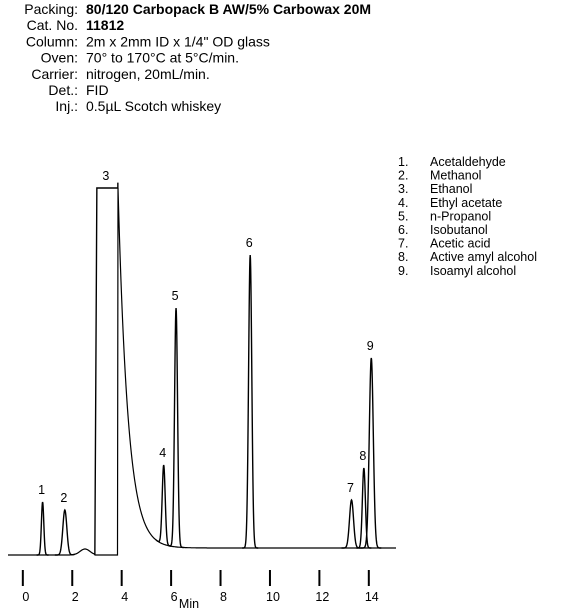 The height and width of the screenshot is (611, 571). What do you see at coordinates (105, 176) in the screenshot?
I see `peak-label: 3` at bounding box center [105, 176].